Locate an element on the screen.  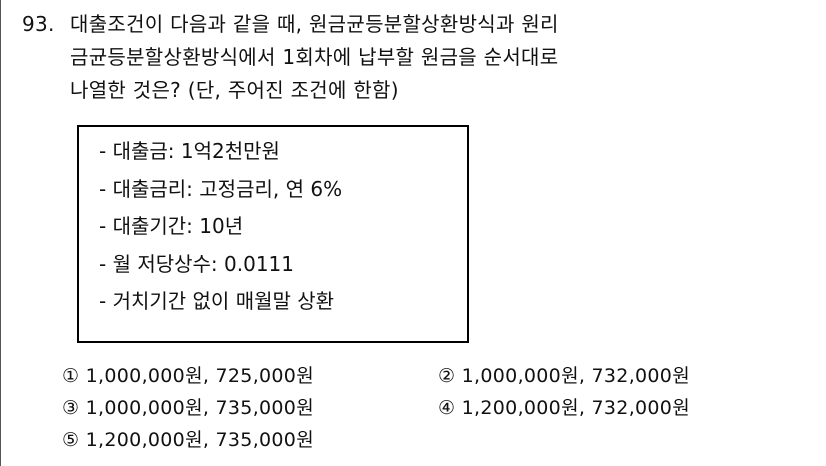
condition-item: - 대출금리: 고정금리, 연 6% is located at coordinates (221, 188).